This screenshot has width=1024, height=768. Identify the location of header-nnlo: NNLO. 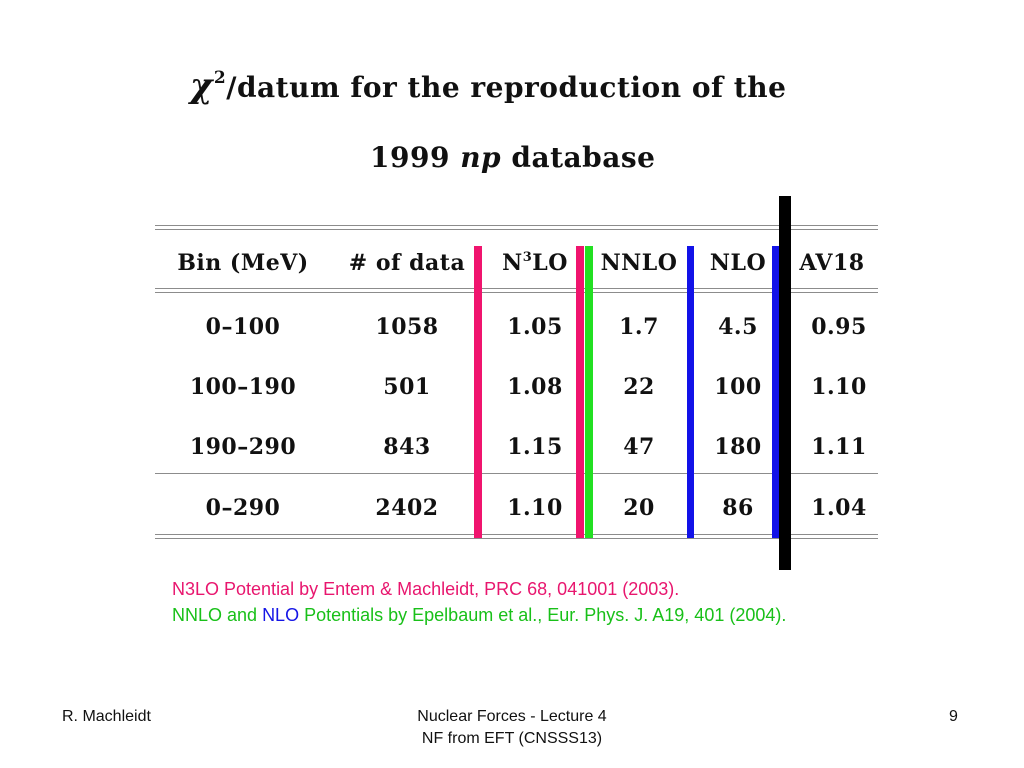
(639, 263).